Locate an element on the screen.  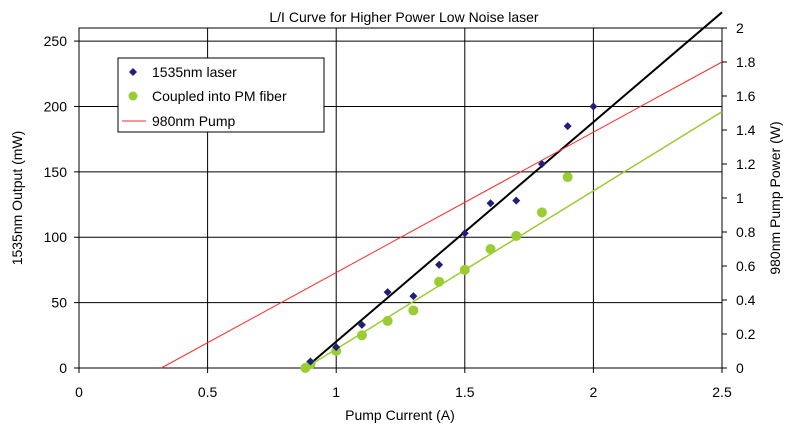
y2-tick-label: 2 is located at coordinates (740, 28).